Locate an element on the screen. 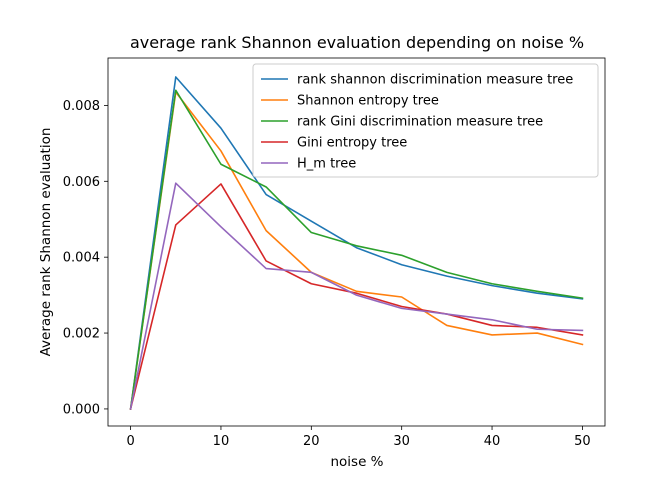  x-axis: 0 10 20 30 40 50 is located at coordinates (358, 437).